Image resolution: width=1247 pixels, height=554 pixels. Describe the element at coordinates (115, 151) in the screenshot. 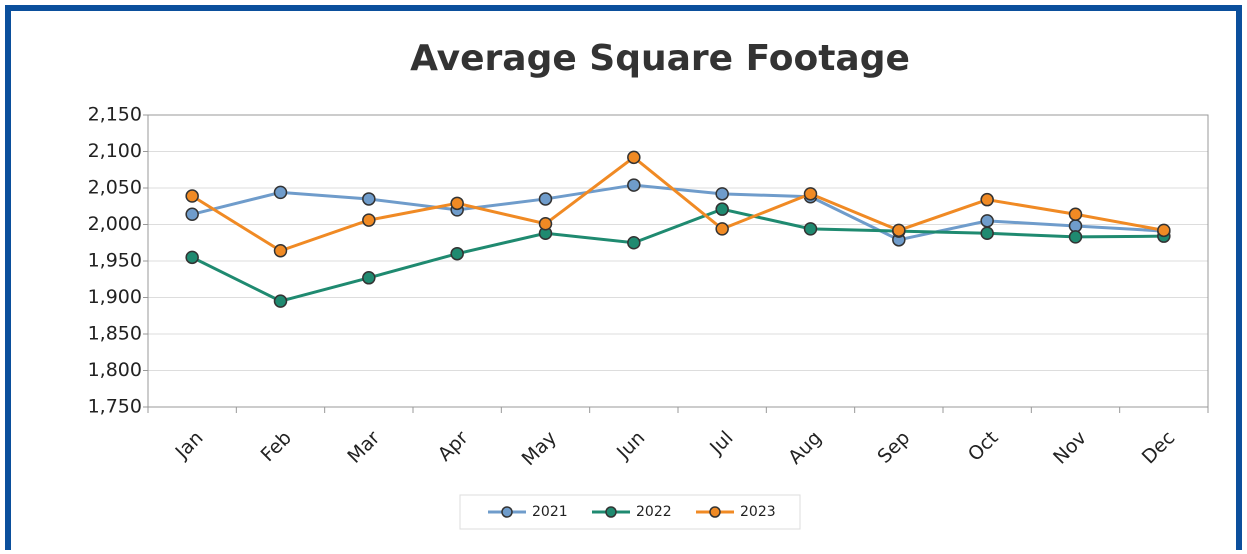

I see `y-tick-label: 2,100` at that location.